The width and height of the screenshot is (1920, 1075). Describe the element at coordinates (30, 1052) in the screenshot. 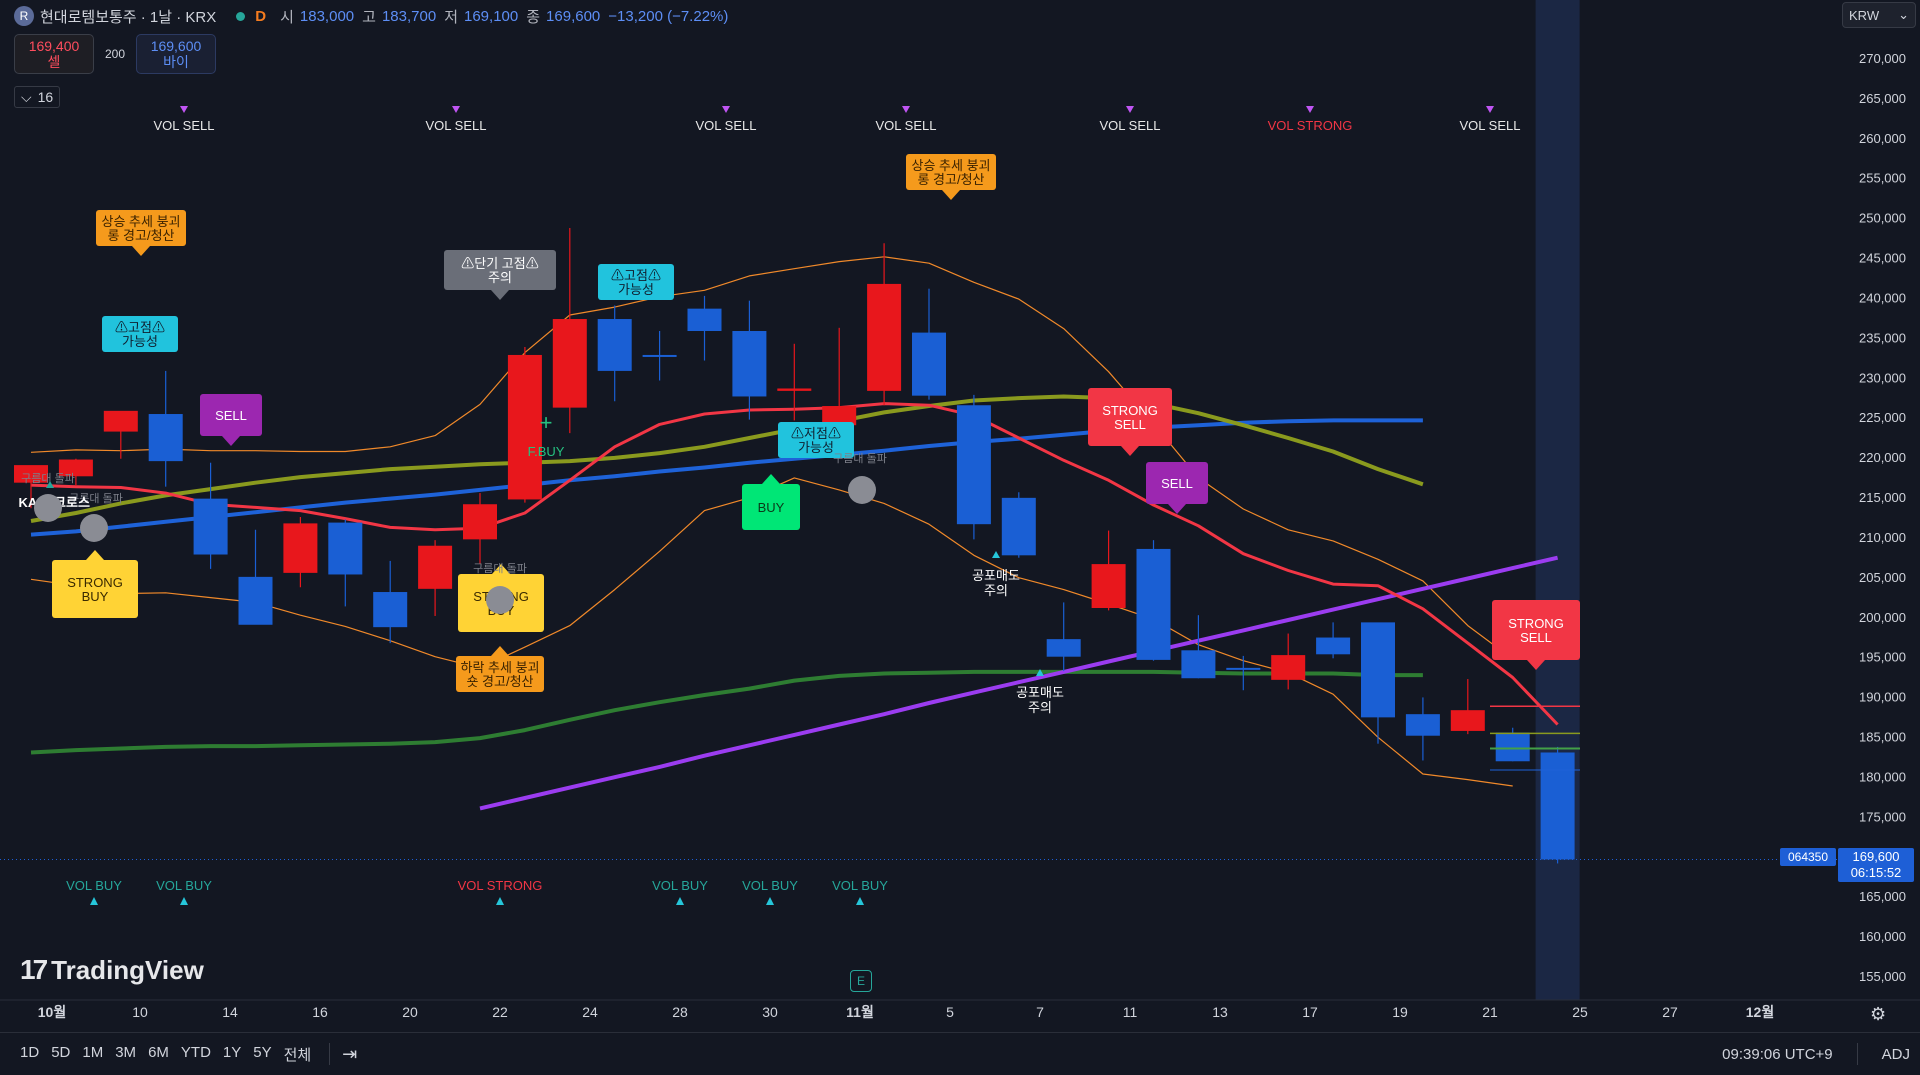

I see `range-1d: 1D` at that location.